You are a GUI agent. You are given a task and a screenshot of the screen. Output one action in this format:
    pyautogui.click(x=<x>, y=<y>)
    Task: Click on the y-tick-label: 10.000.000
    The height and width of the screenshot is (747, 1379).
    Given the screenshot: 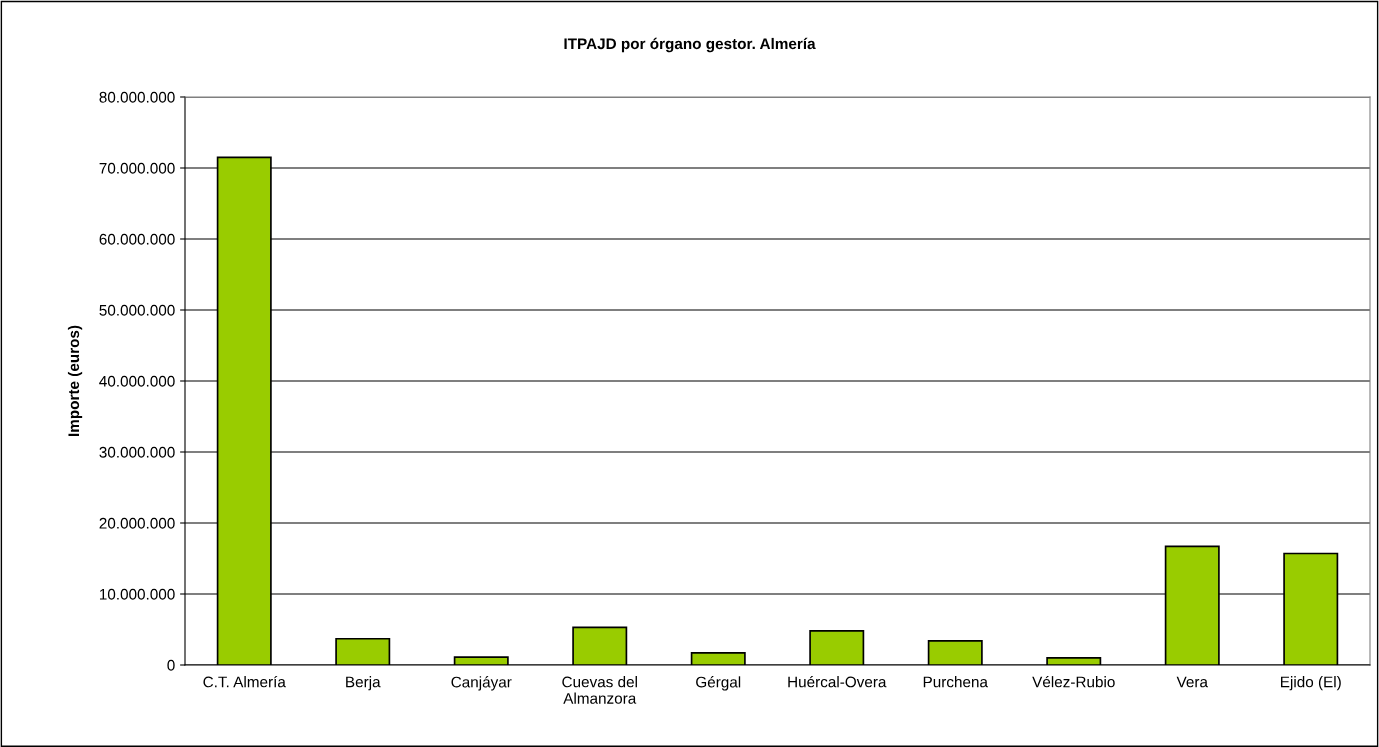 What is the action you would take?
    pyautogui.click(x=137, y=594)
    